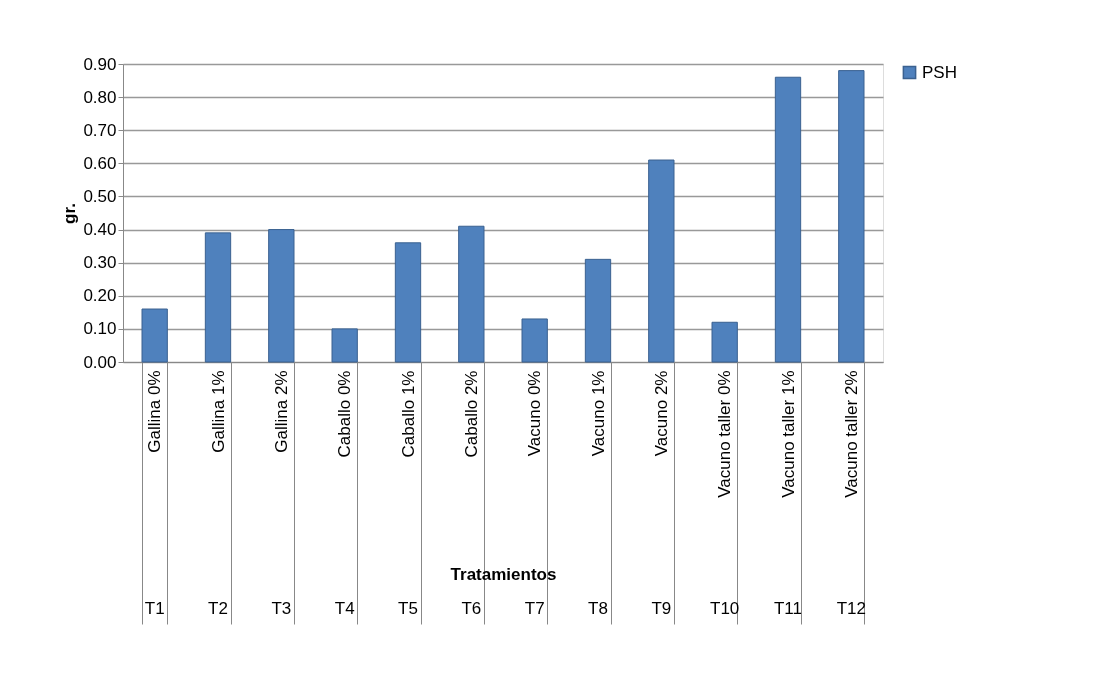  What do you see at coordinates (100, 64) in the screenshot?
I see `y-tick-label: 0.90` at bounding box center [100, 64].